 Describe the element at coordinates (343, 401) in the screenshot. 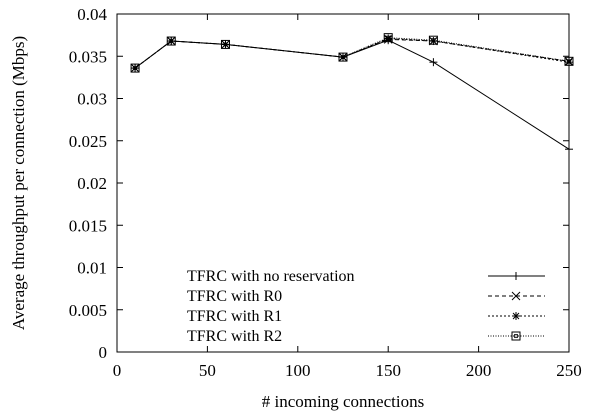

I see `x-axis-label: # incoming connections` at that location.